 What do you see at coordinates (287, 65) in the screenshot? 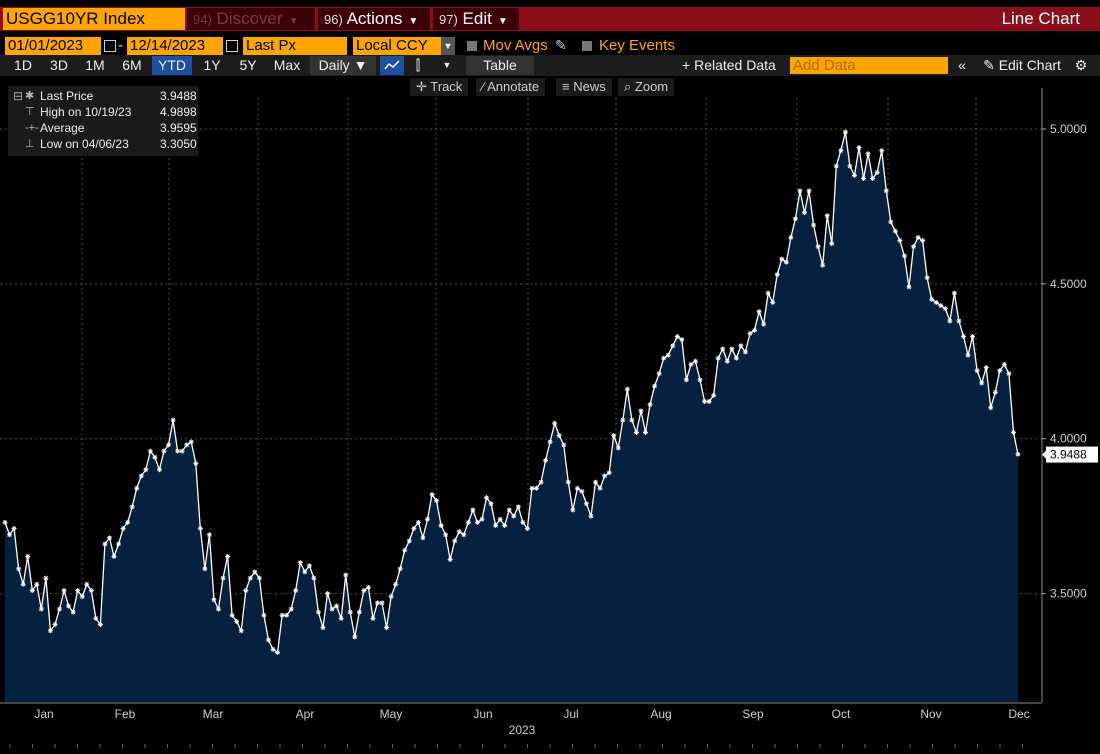
I see `range-max: Max` at bounding box center [287, 65].